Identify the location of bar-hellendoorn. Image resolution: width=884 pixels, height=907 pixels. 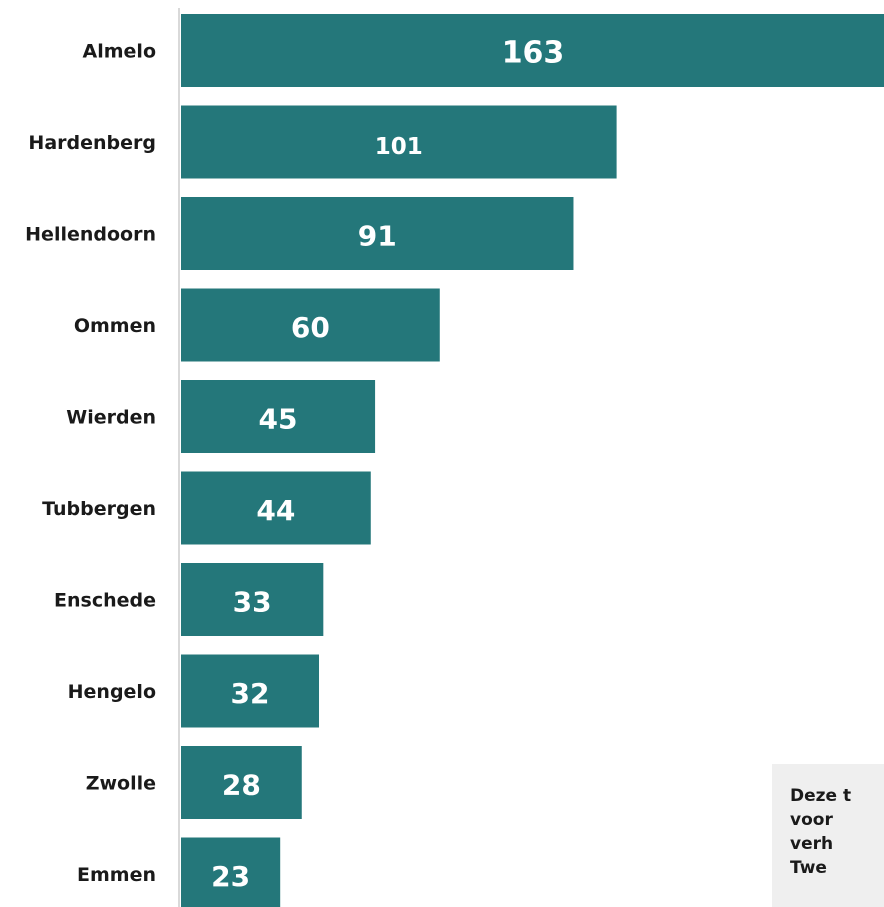
(377, 233).